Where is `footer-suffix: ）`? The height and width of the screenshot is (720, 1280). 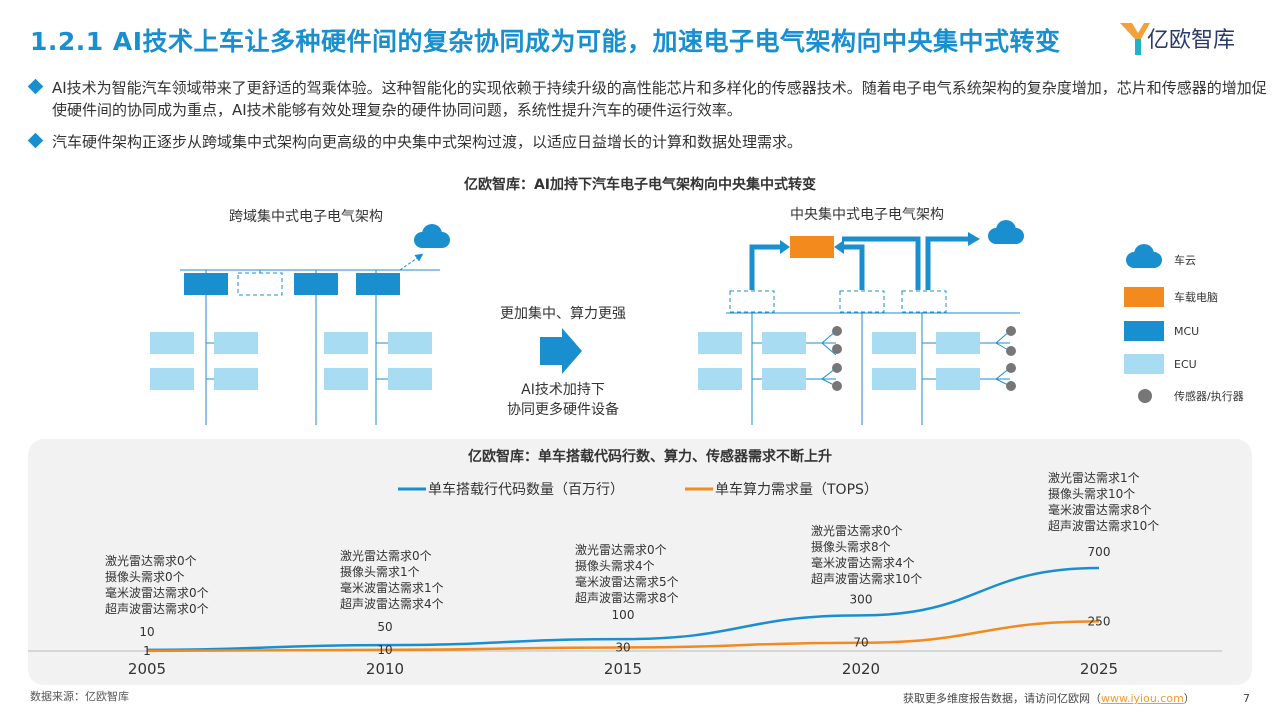 footer-suffix: ） is located at coordinates (1189, 698).